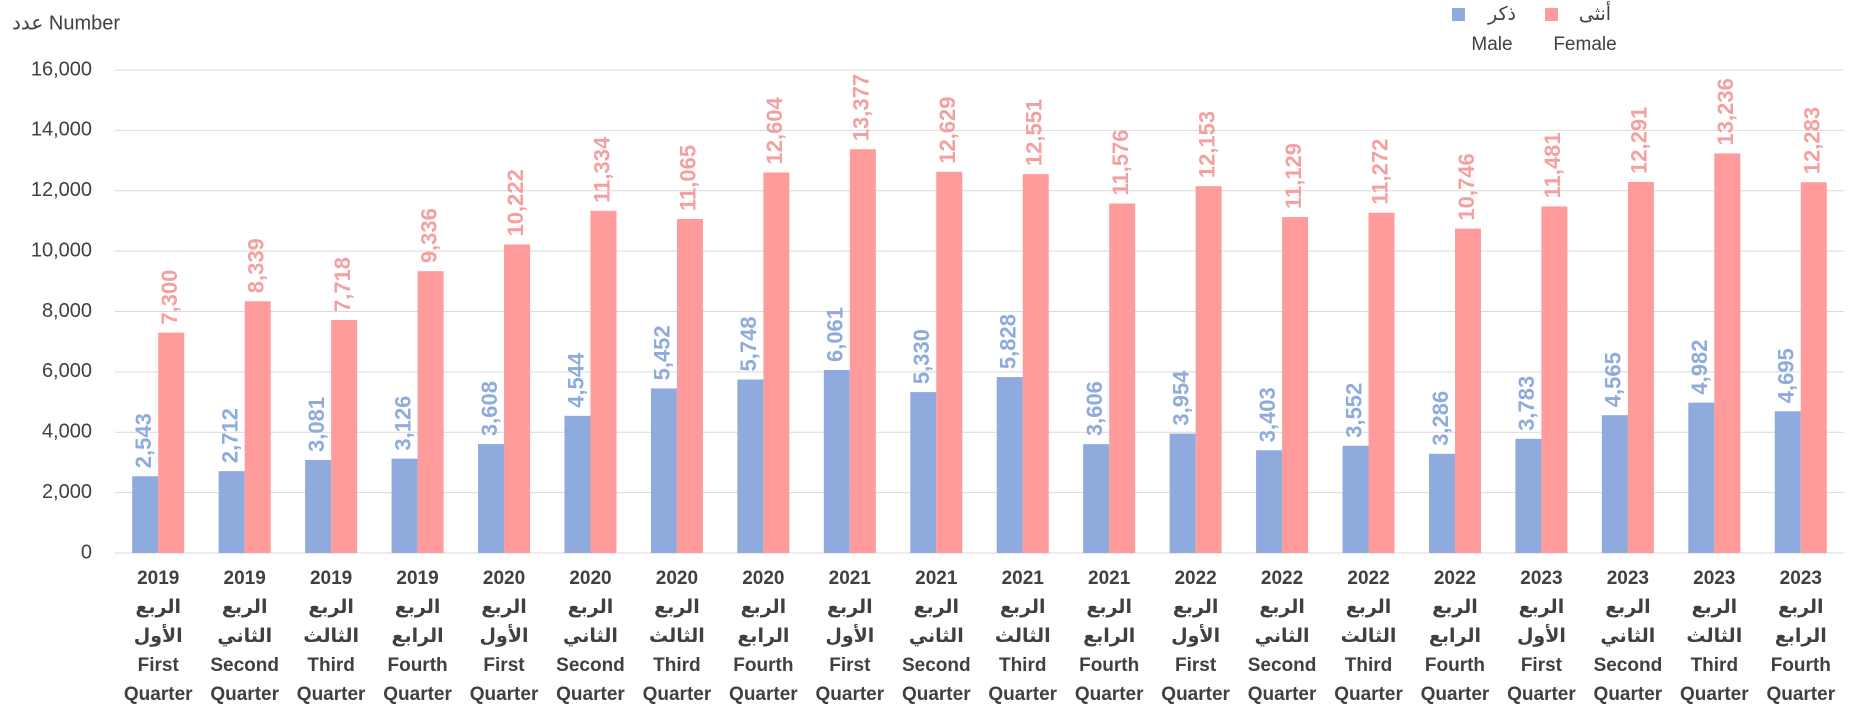 Image resolution: width=1851 pixels, height=709 pixels. What do you see at coordinates (489, 408) in the screenshot?
I see `value-label: 3,608` at bounding box center [489, 408].